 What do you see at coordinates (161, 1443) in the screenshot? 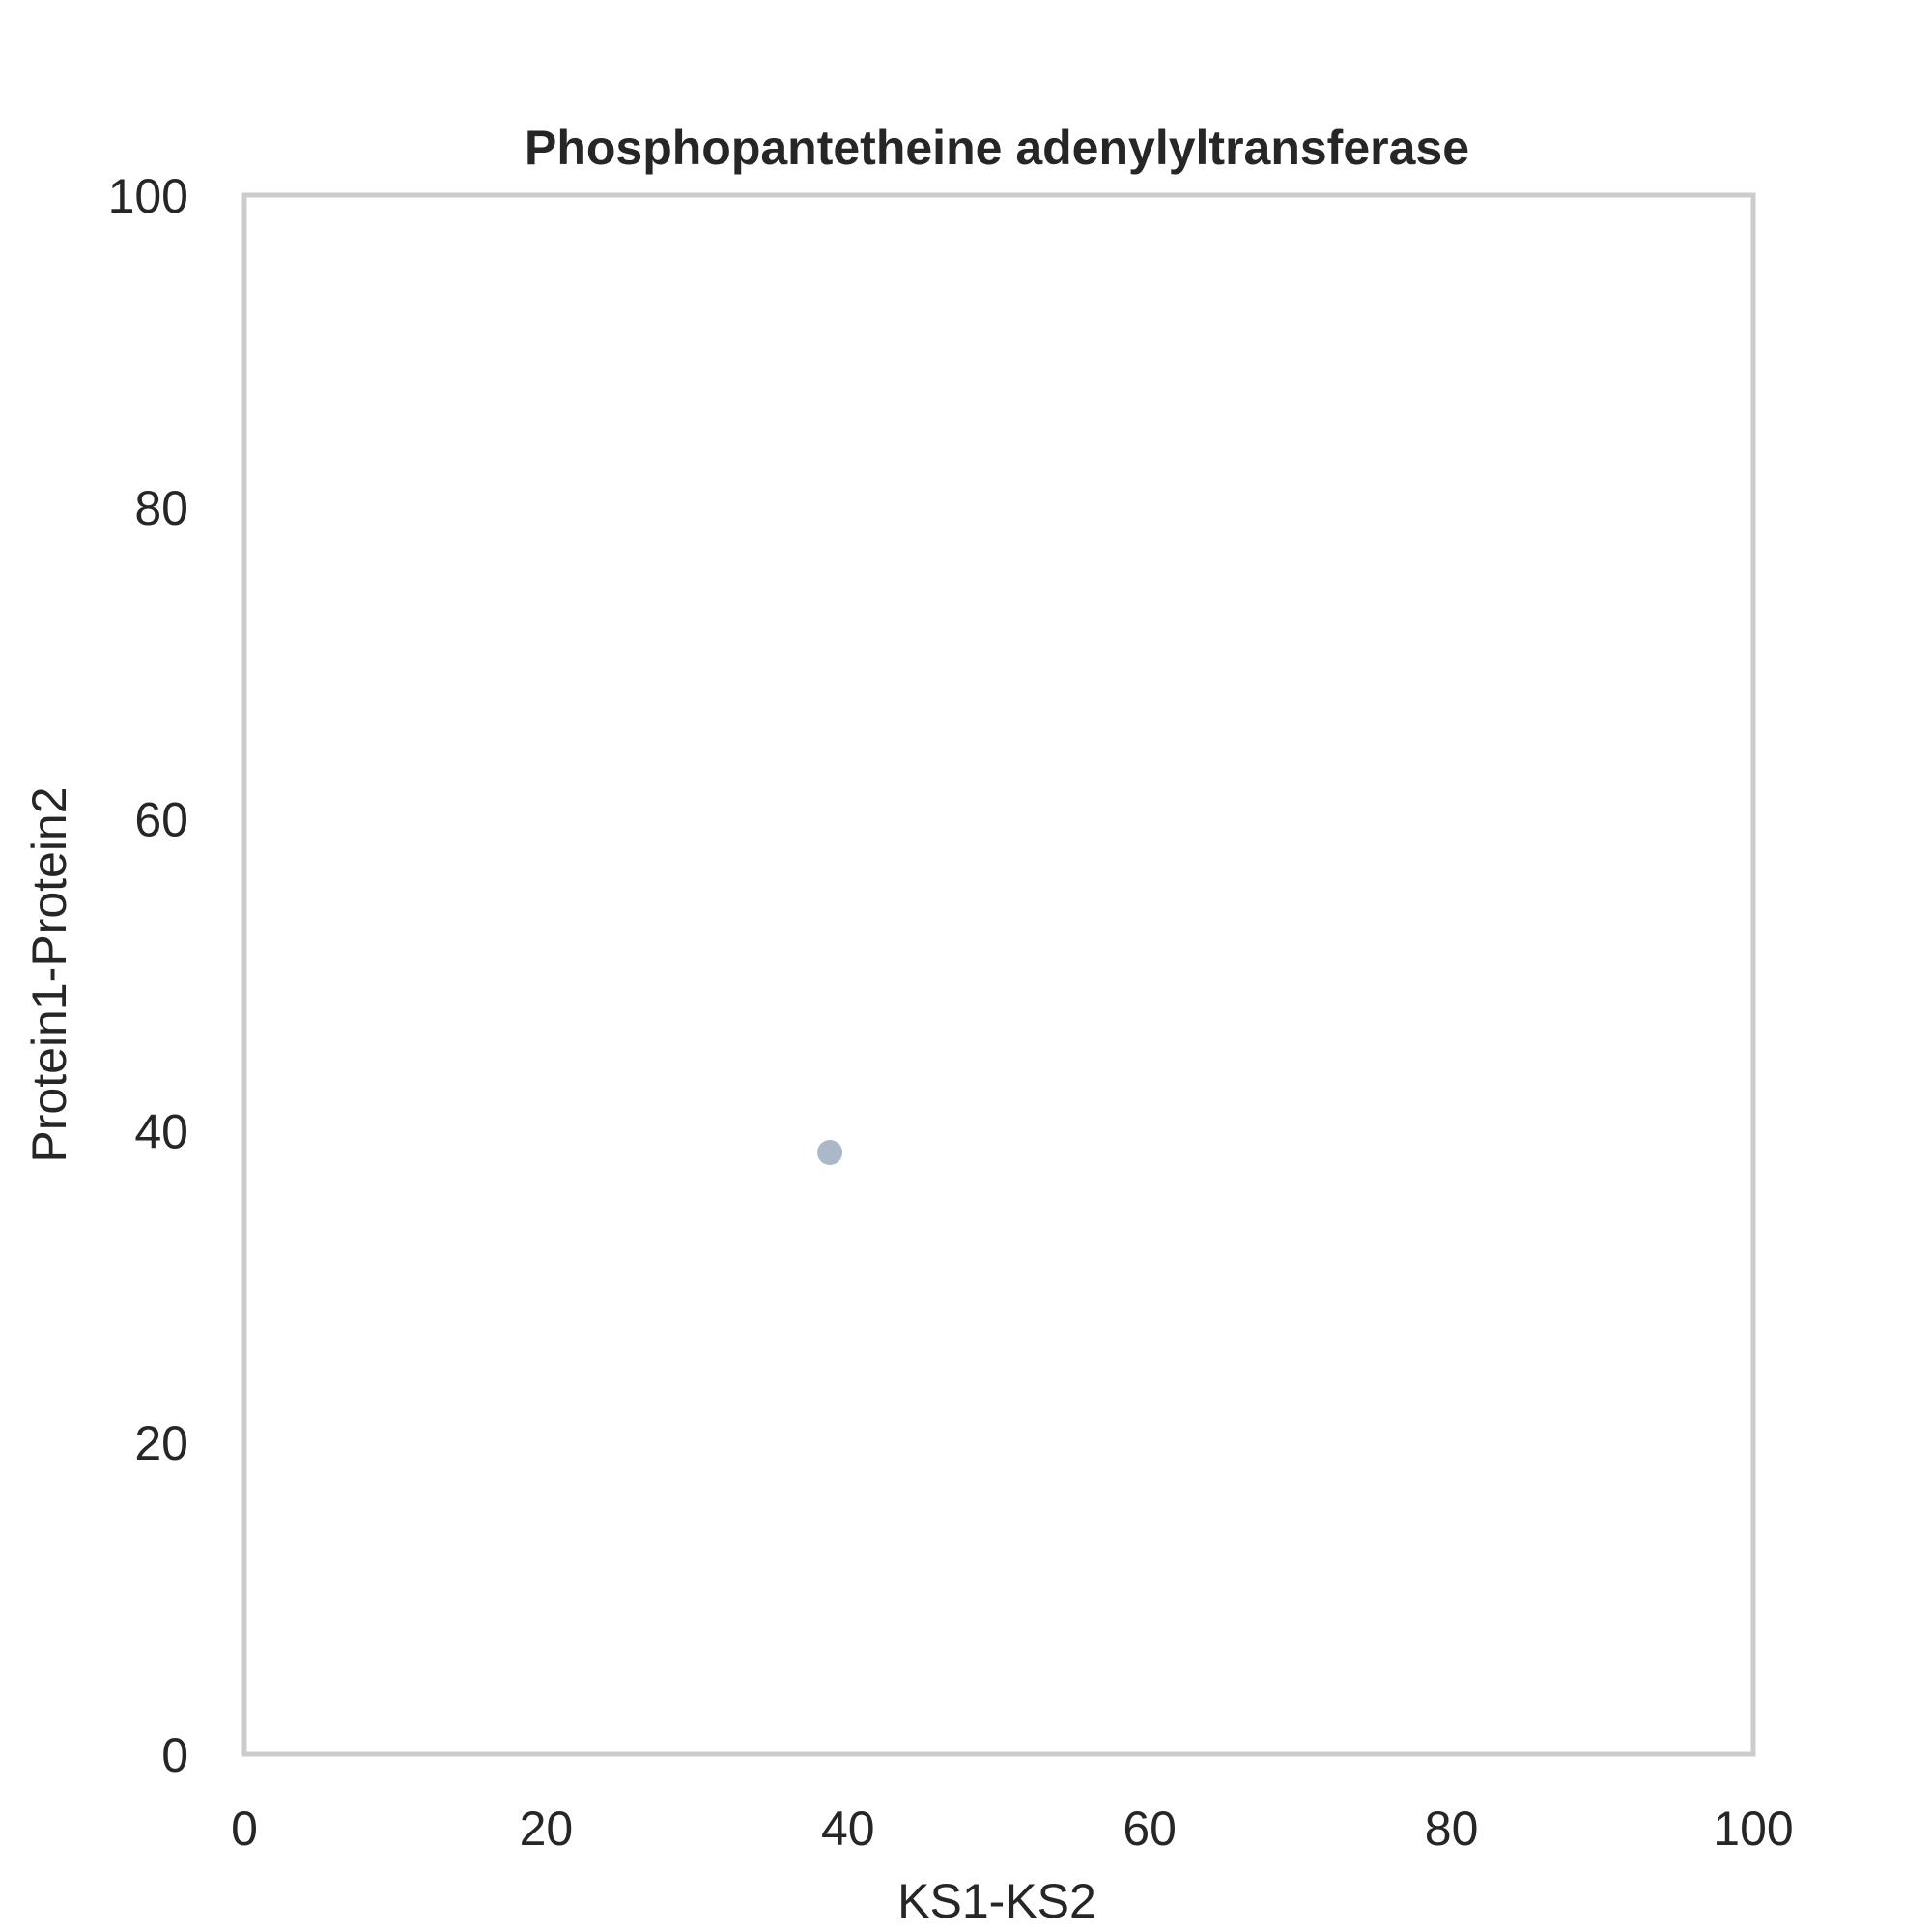
I see `y-tick-label: 20` at bounding box center [161, 1443].